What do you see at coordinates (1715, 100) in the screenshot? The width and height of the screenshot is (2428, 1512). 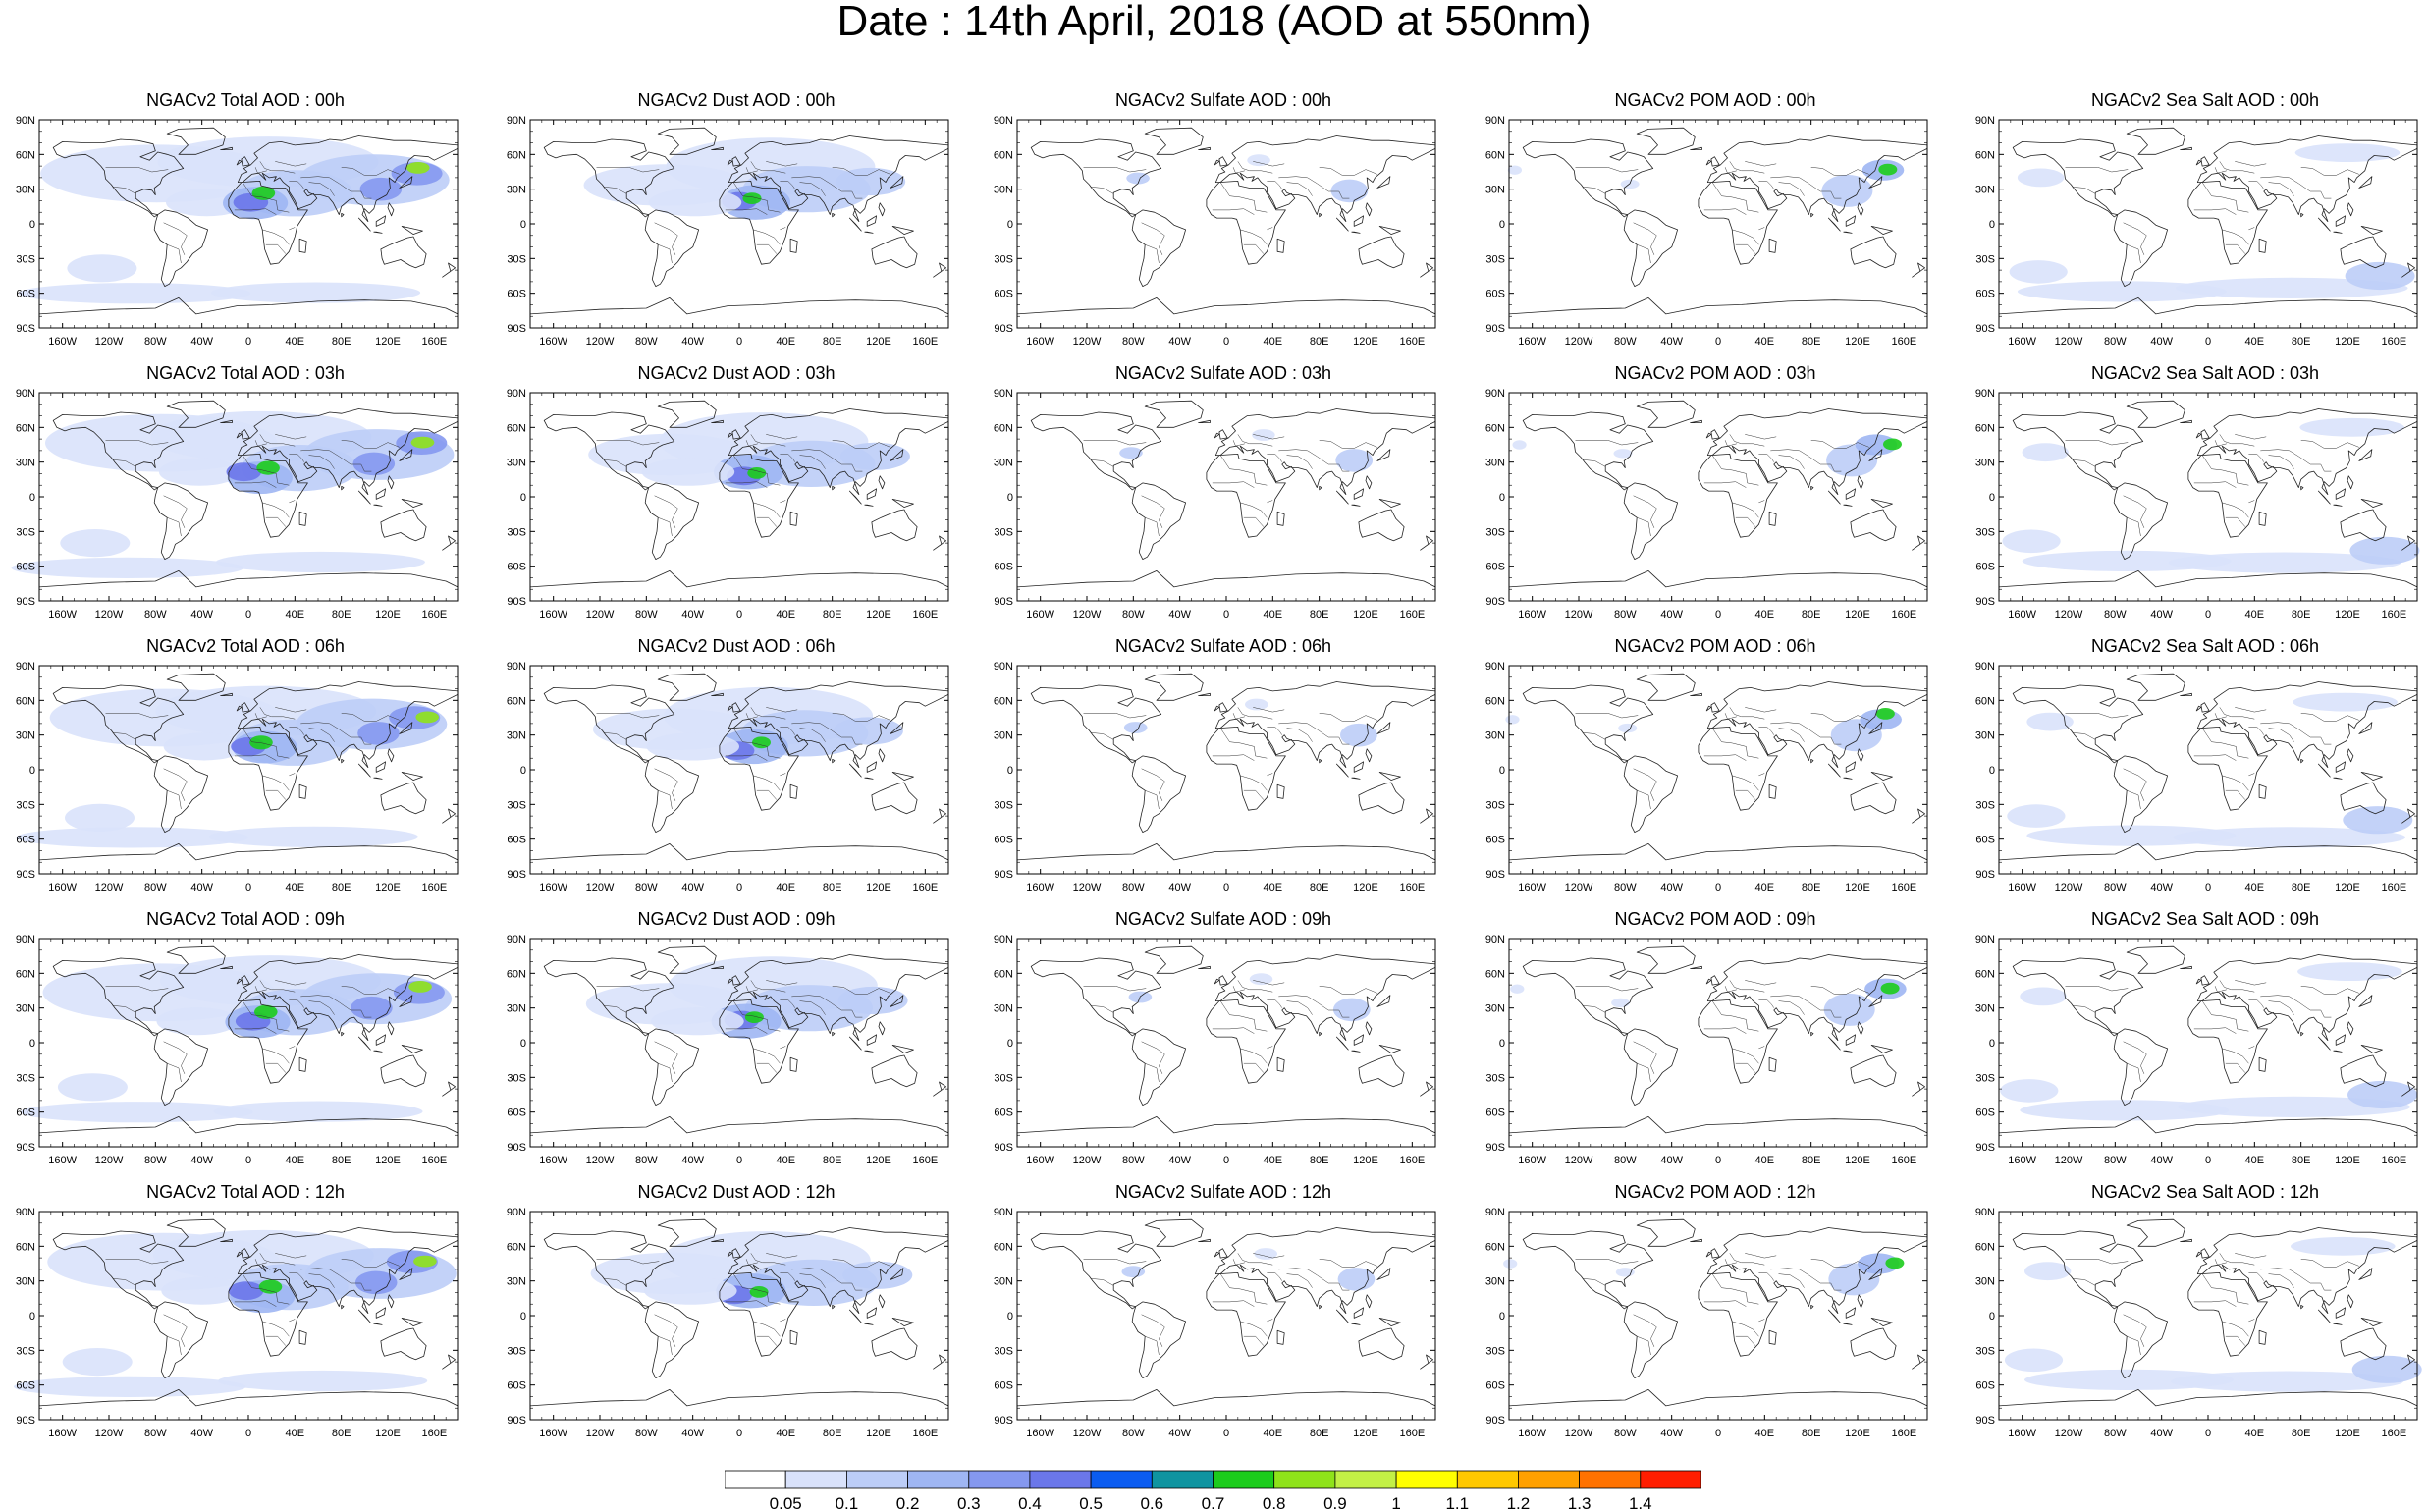 I see `panel-title: NGACv2 POM AOD : 00h` at bounding box center [1715, 100].